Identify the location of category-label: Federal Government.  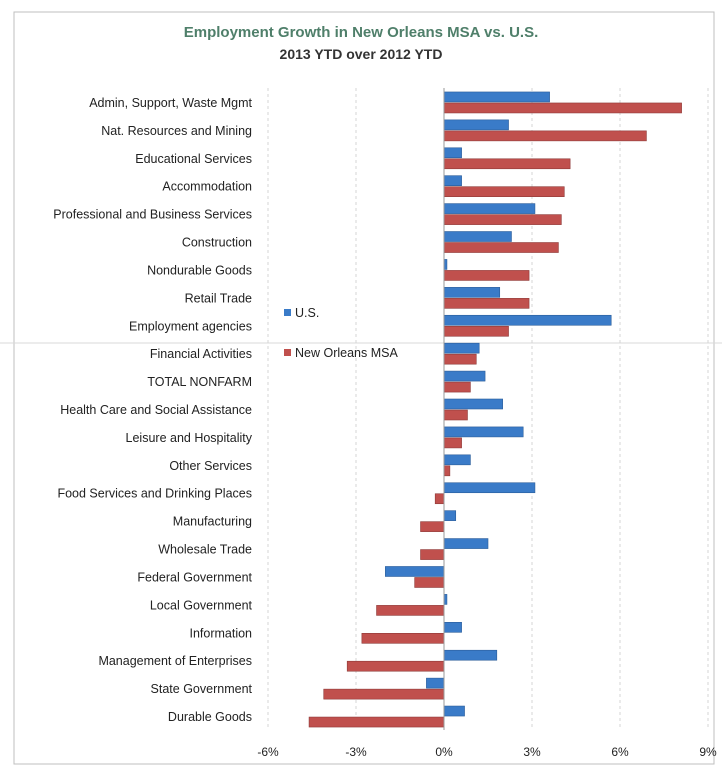
(194, 577).